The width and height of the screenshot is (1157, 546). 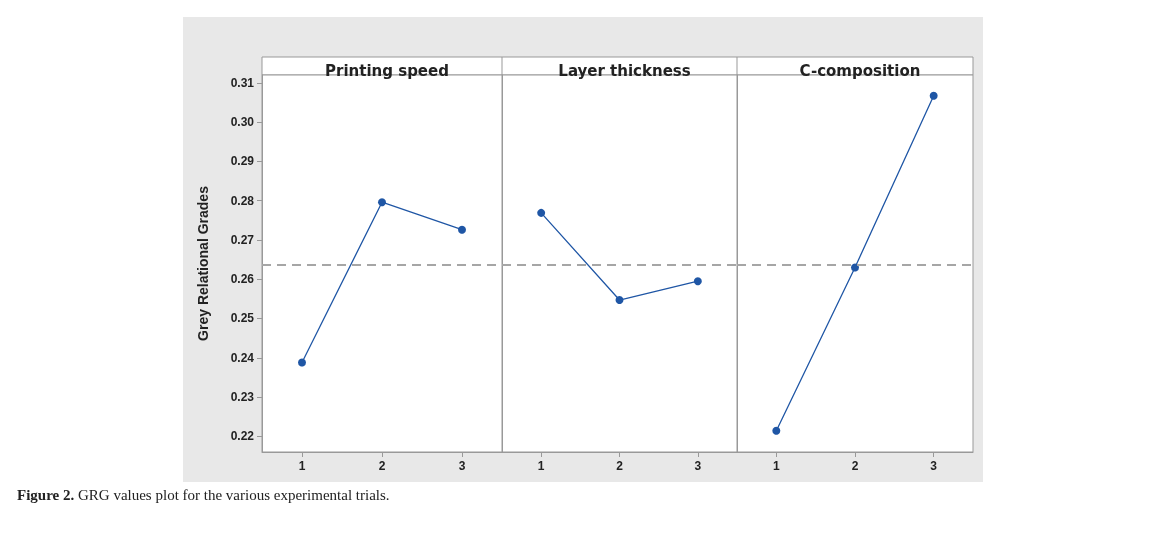 I want to click on y-tick-label: 0.23, so click(x=242, y=397).